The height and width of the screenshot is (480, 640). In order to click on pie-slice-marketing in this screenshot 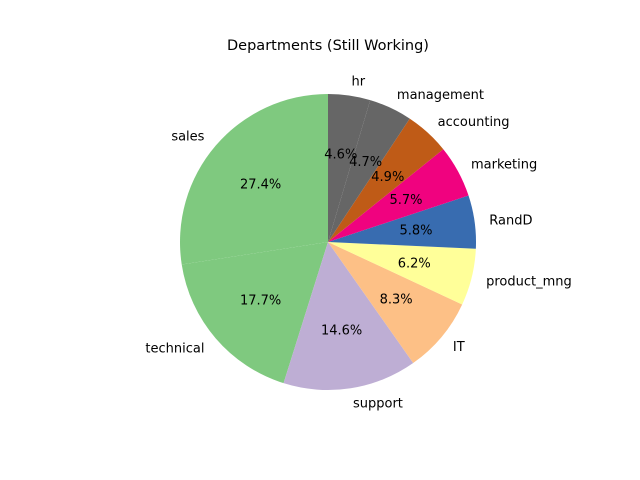, I will do `click(398, 195)`.